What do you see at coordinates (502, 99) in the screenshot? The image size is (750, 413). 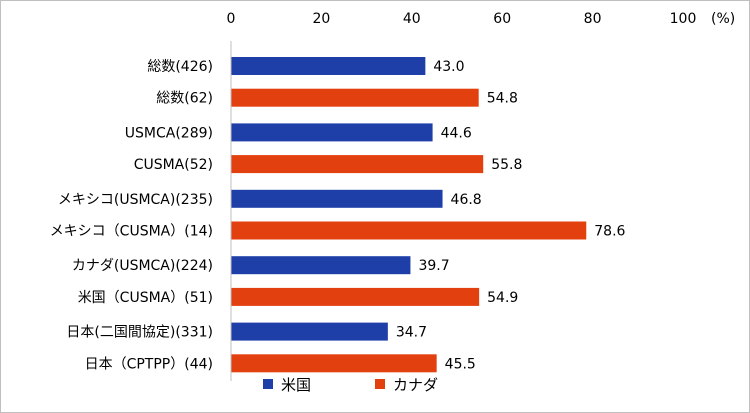 I see `data-label: 54.8` at bounding box center [502, 99].